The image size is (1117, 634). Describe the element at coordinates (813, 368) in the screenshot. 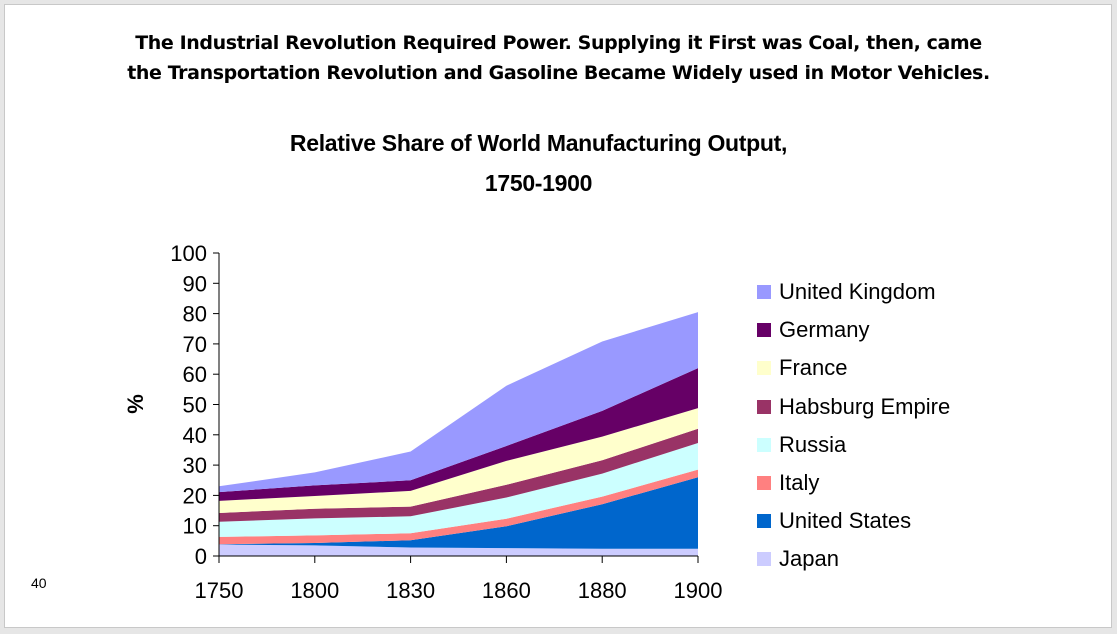

I see `legend-label: France` at that location.